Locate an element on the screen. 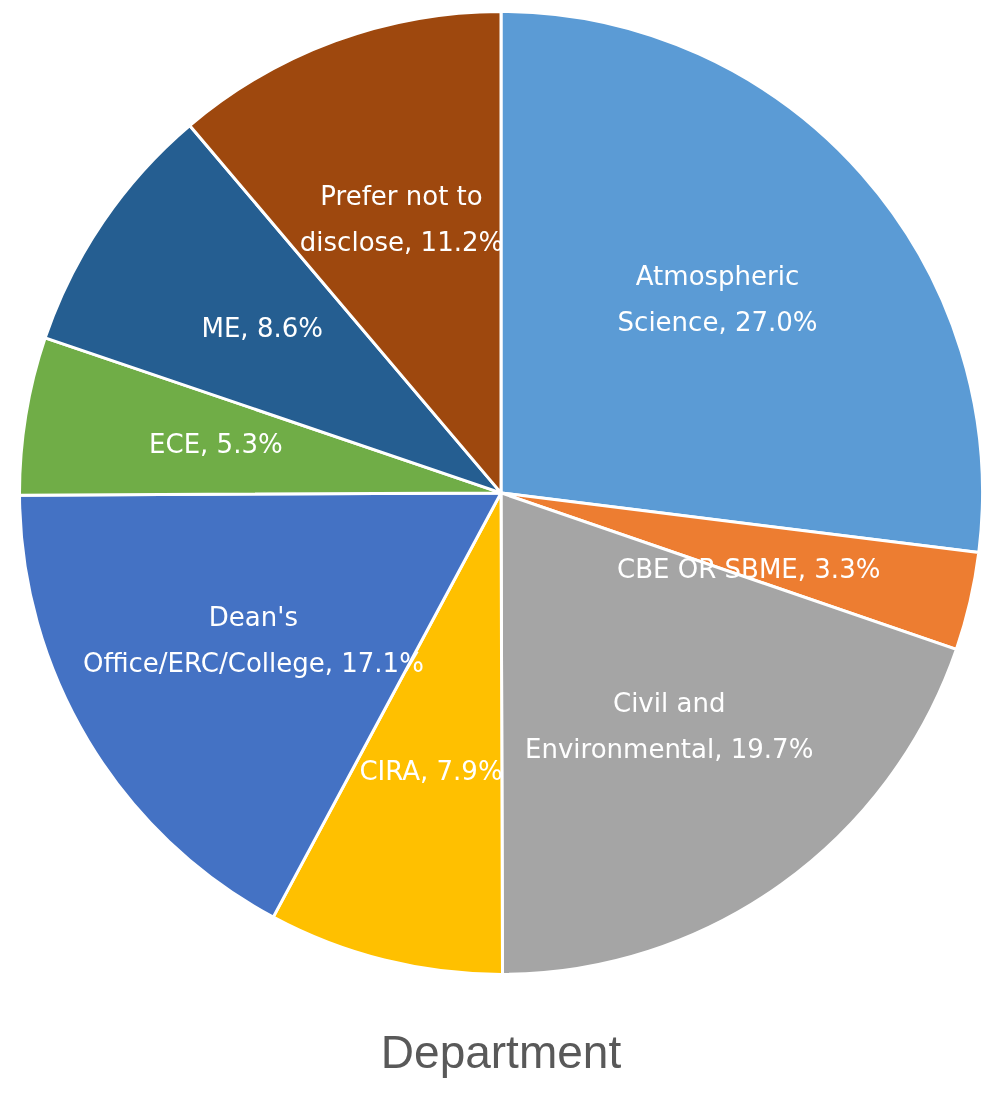 Image resolution: width=1002 pixels, height=1101 pixels. slice-label: Prefer not to disclose, 11.2% is located at coordinates (401, 219).